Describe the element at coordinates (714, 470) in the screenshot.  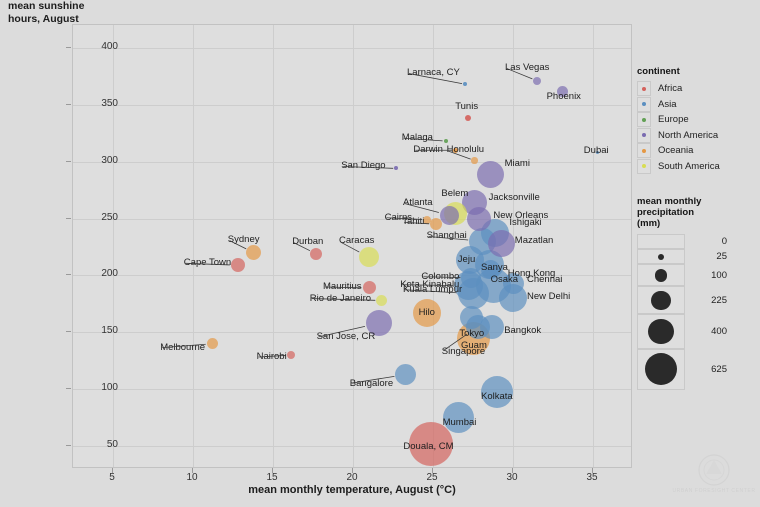
I see `watermark-mark` at that location.